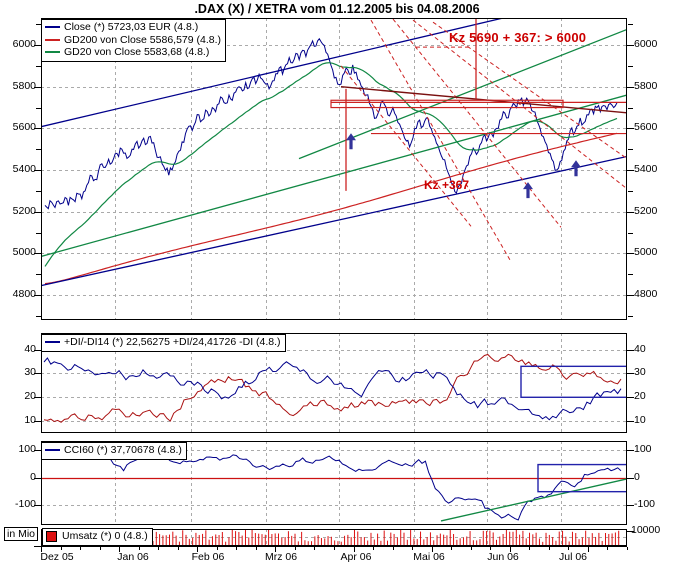 The width and height of the screenshot is (674, 568). I want to click on legend-row-umsatz: Umsatz (*) 0 (4.8.), so click(97, 536).